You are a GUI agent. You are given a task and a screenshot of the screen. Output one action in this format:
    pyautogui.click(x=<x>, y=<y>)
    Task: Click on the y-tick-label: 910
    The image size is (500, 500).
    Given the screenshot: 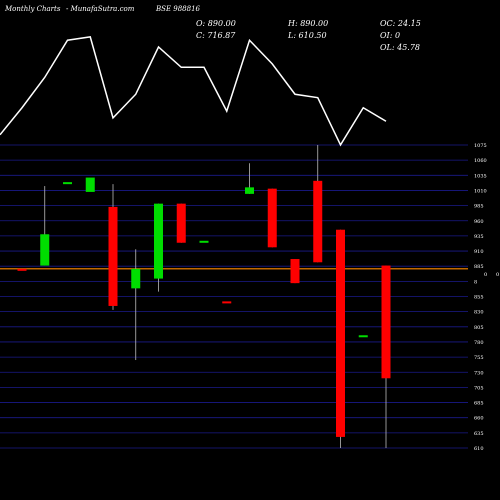 What is the action you would take?
    pyautogui.click(x=479, y=252)
    